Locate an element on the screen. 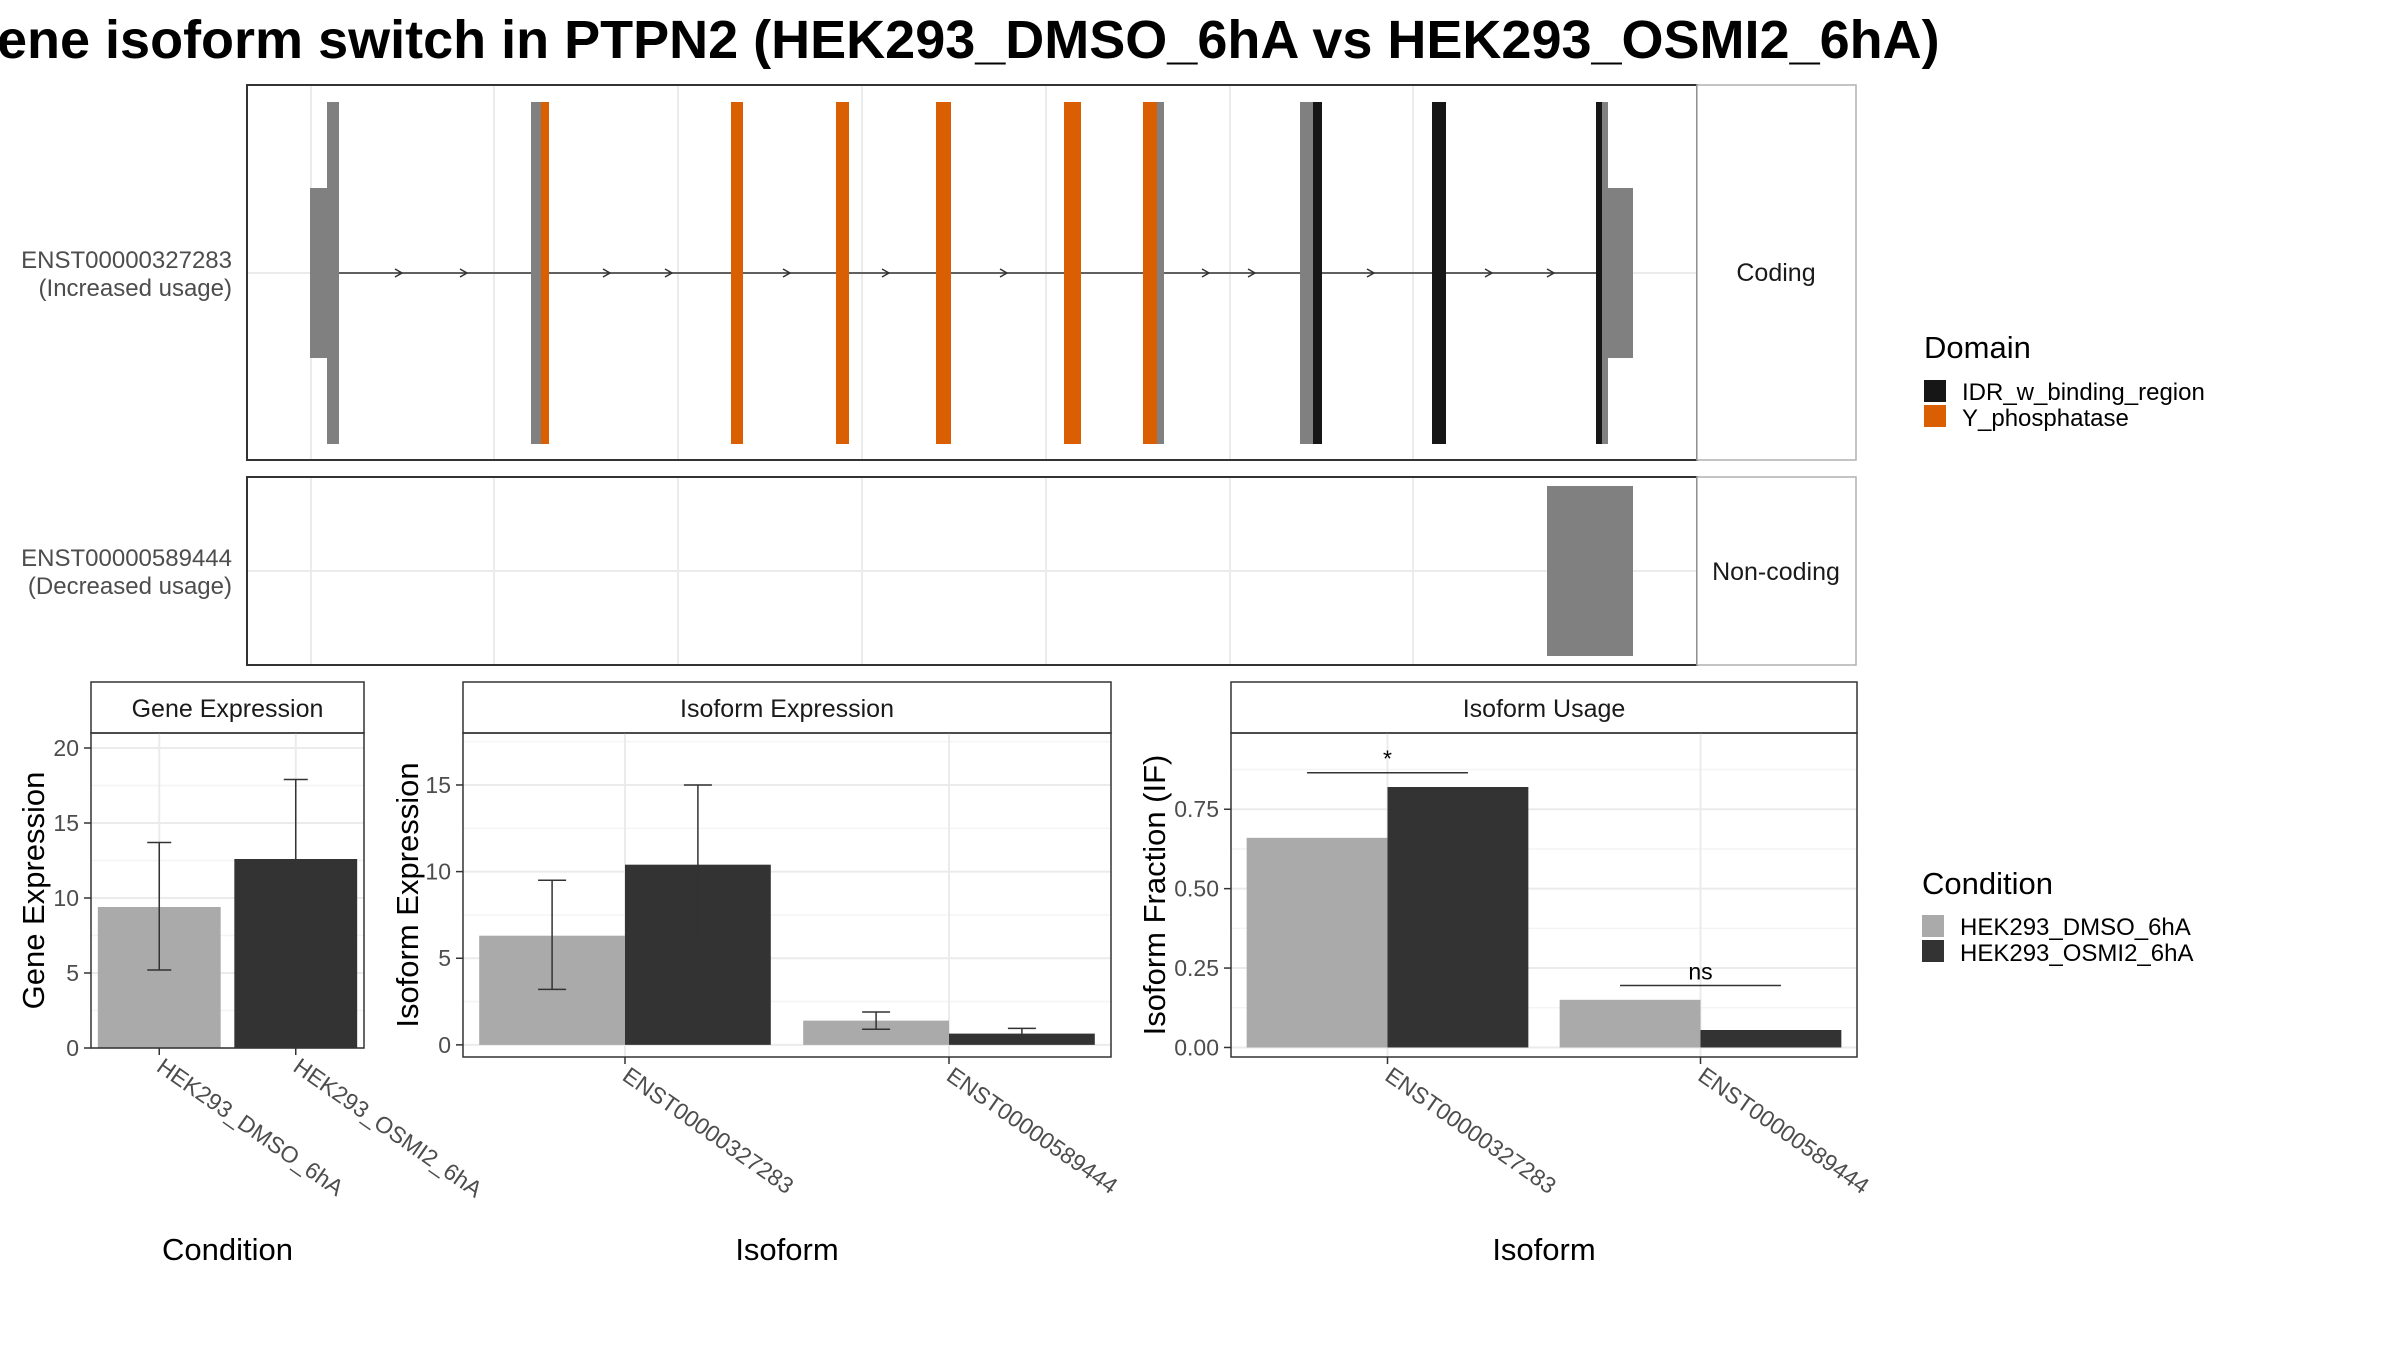  legend-label-y-phosphatase: Y_phosphatase is located at coordinates (2045, 418).